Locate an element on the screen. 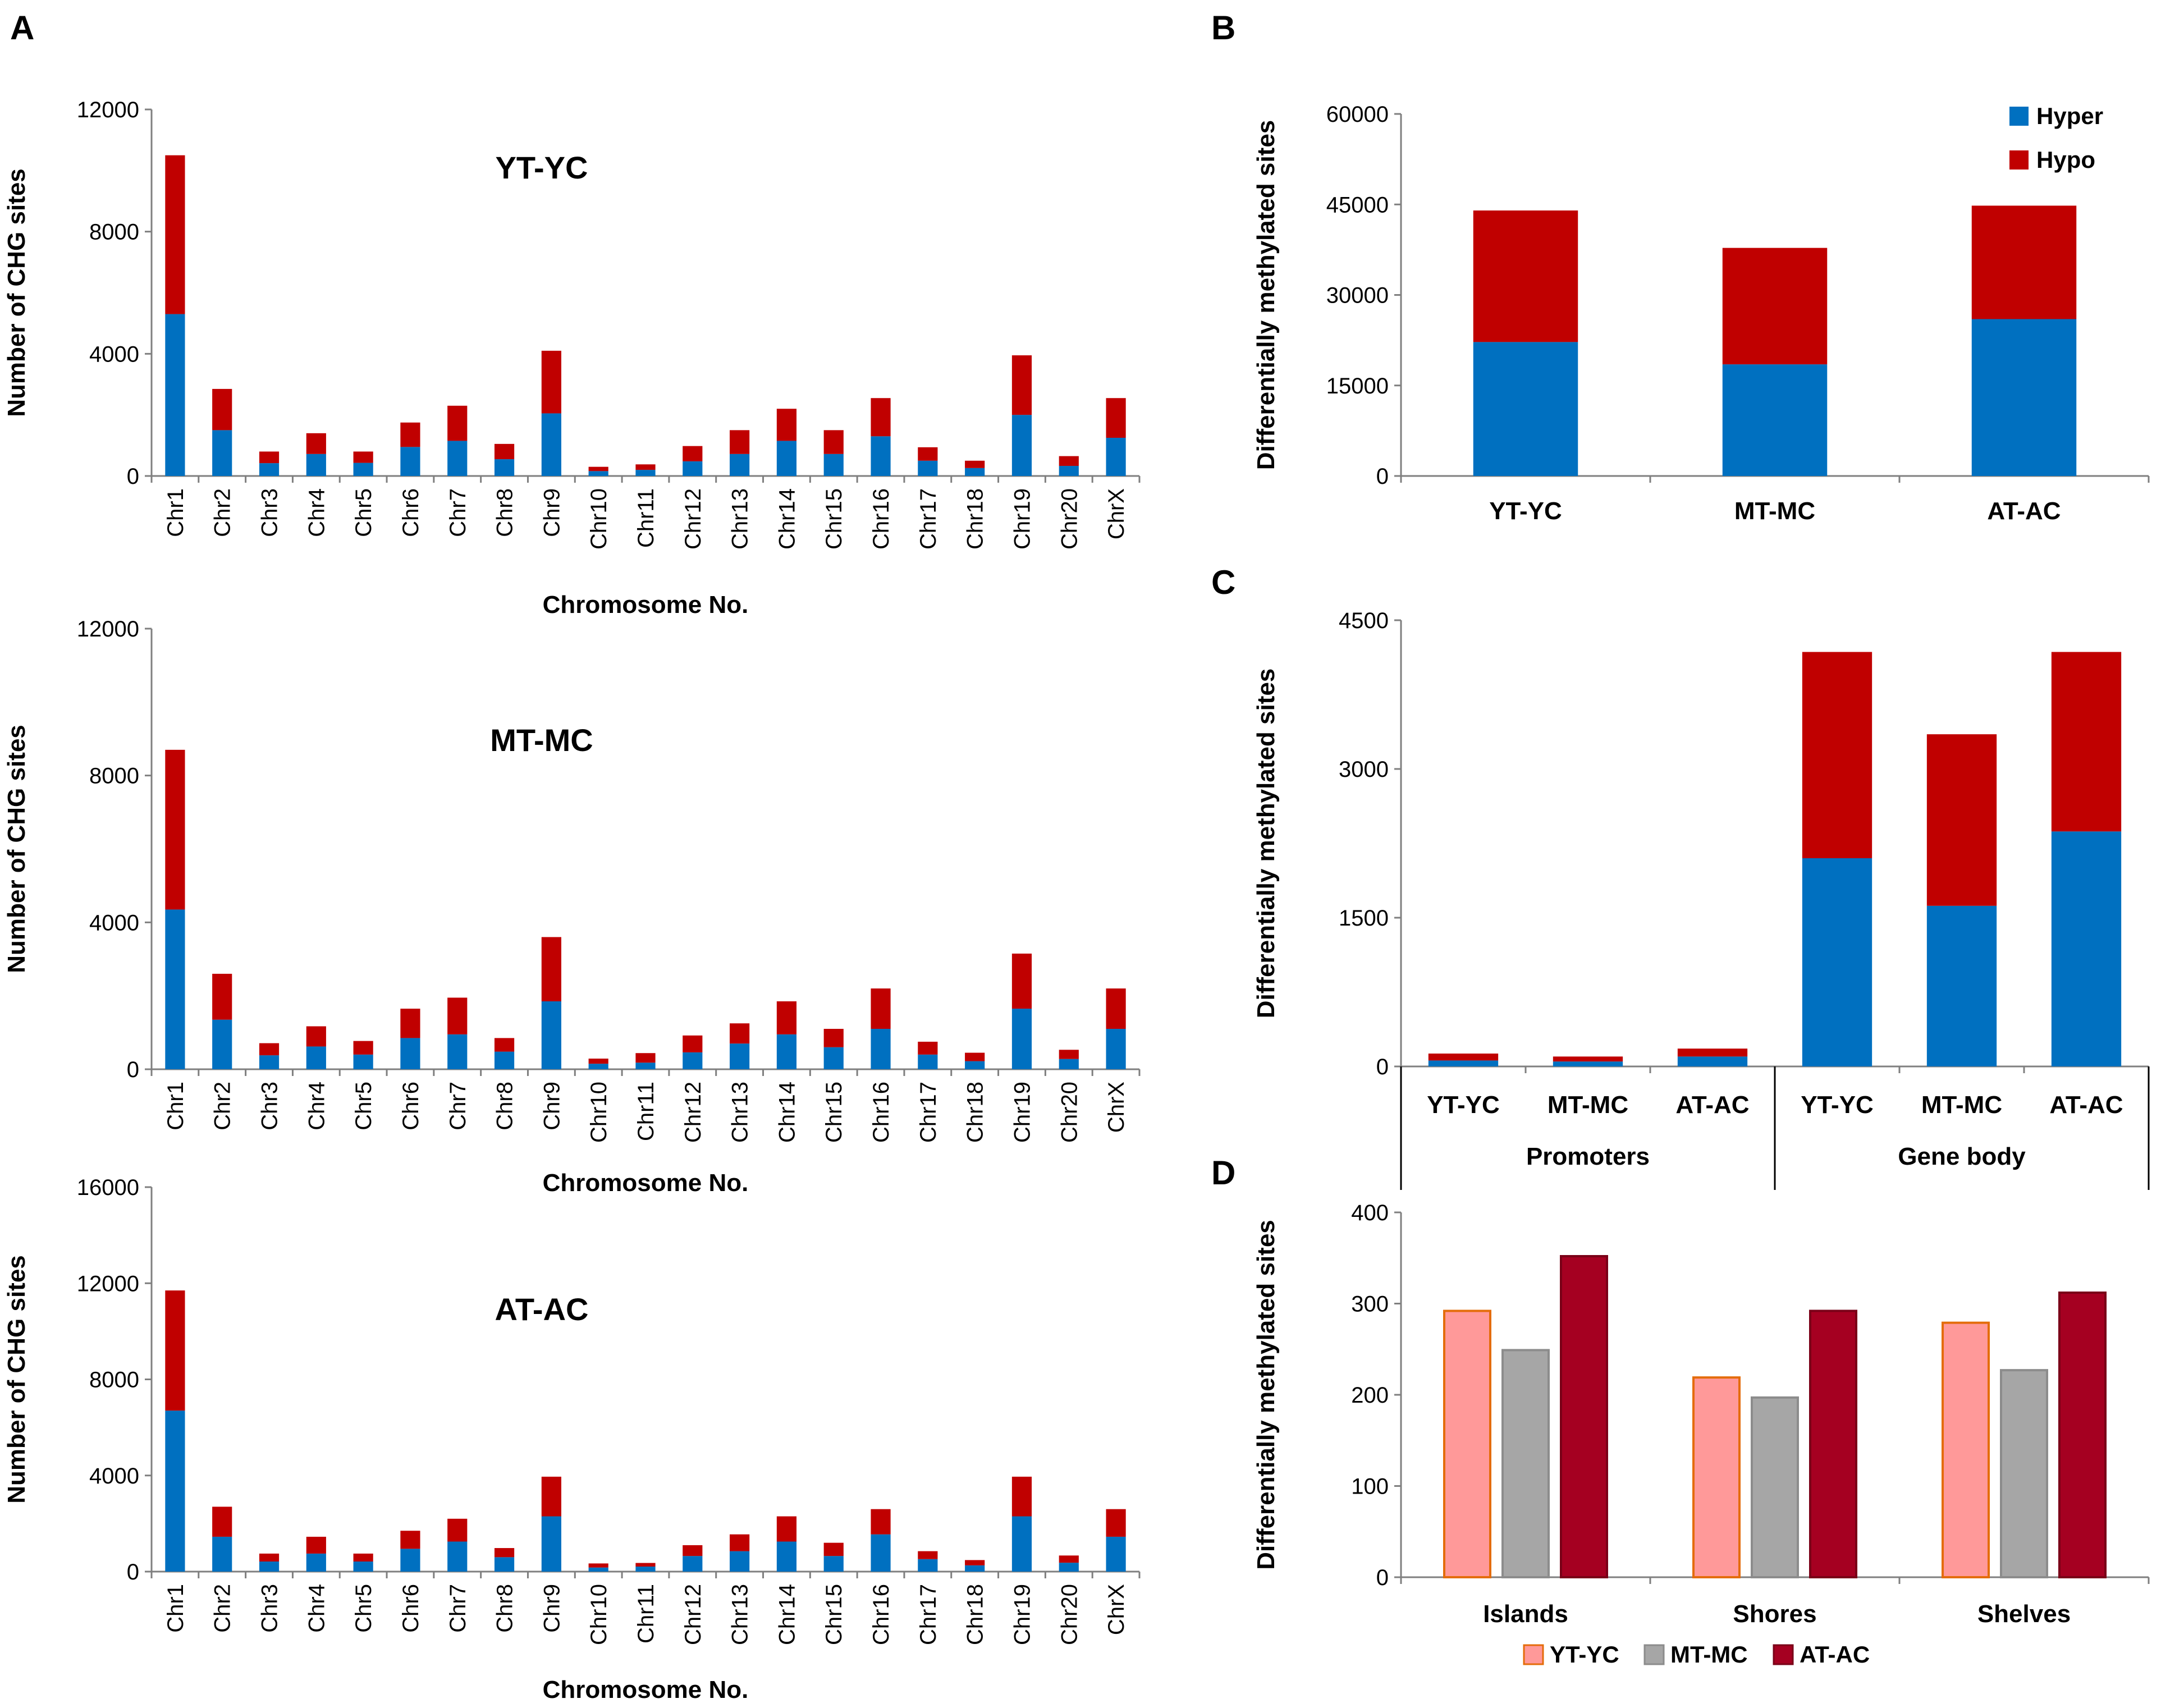 This screenshot has width=2161, height=1708. d-bar-yt-yc-shelves is located at coordinates (1966, 1450).